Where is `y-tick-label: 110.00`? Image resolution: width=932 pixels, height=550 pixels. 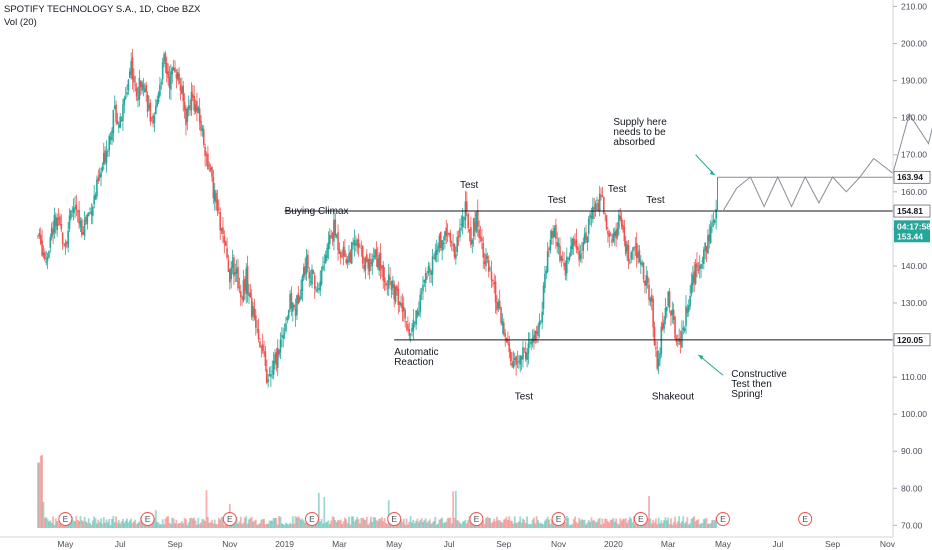
y-tick-label: 110.00 is located at coordinates (914, 377).